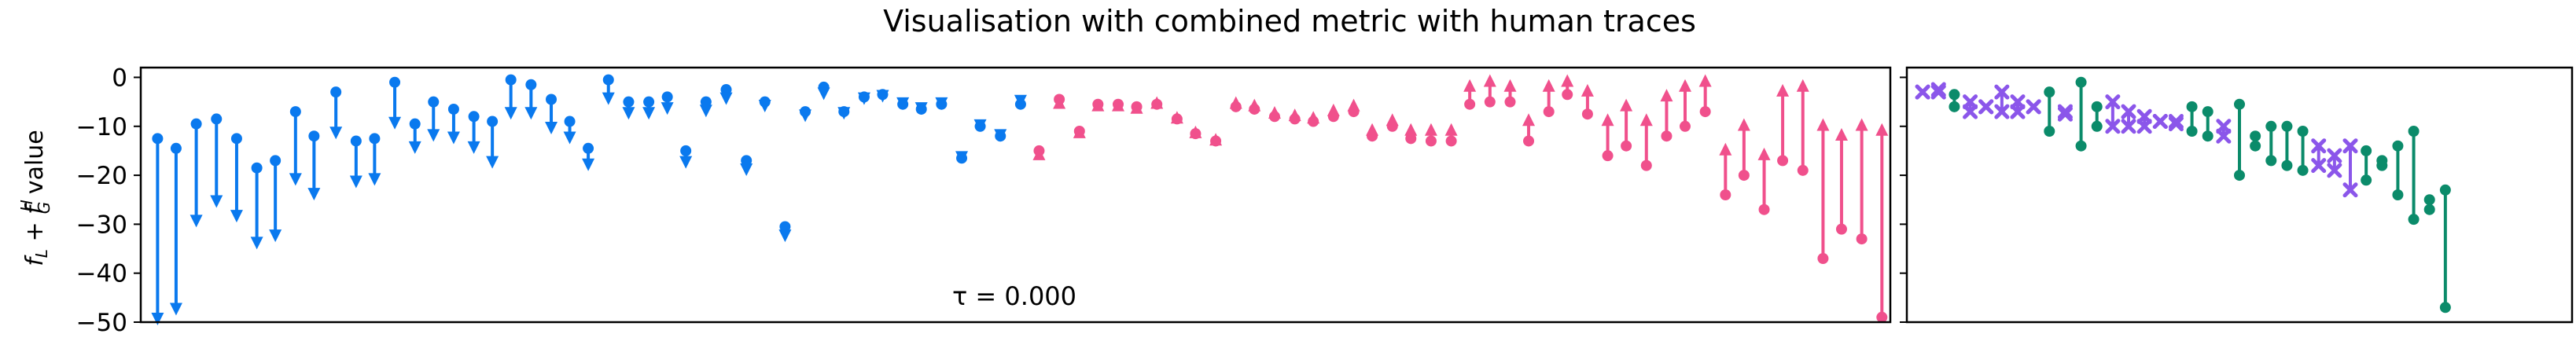 Image resolution: width=2576 pixels, height=352 pixels. What do you see at coordinates (101, 176) in the screenshot?
I see `y-tick-label: −20` at bounding box center [101, 176].